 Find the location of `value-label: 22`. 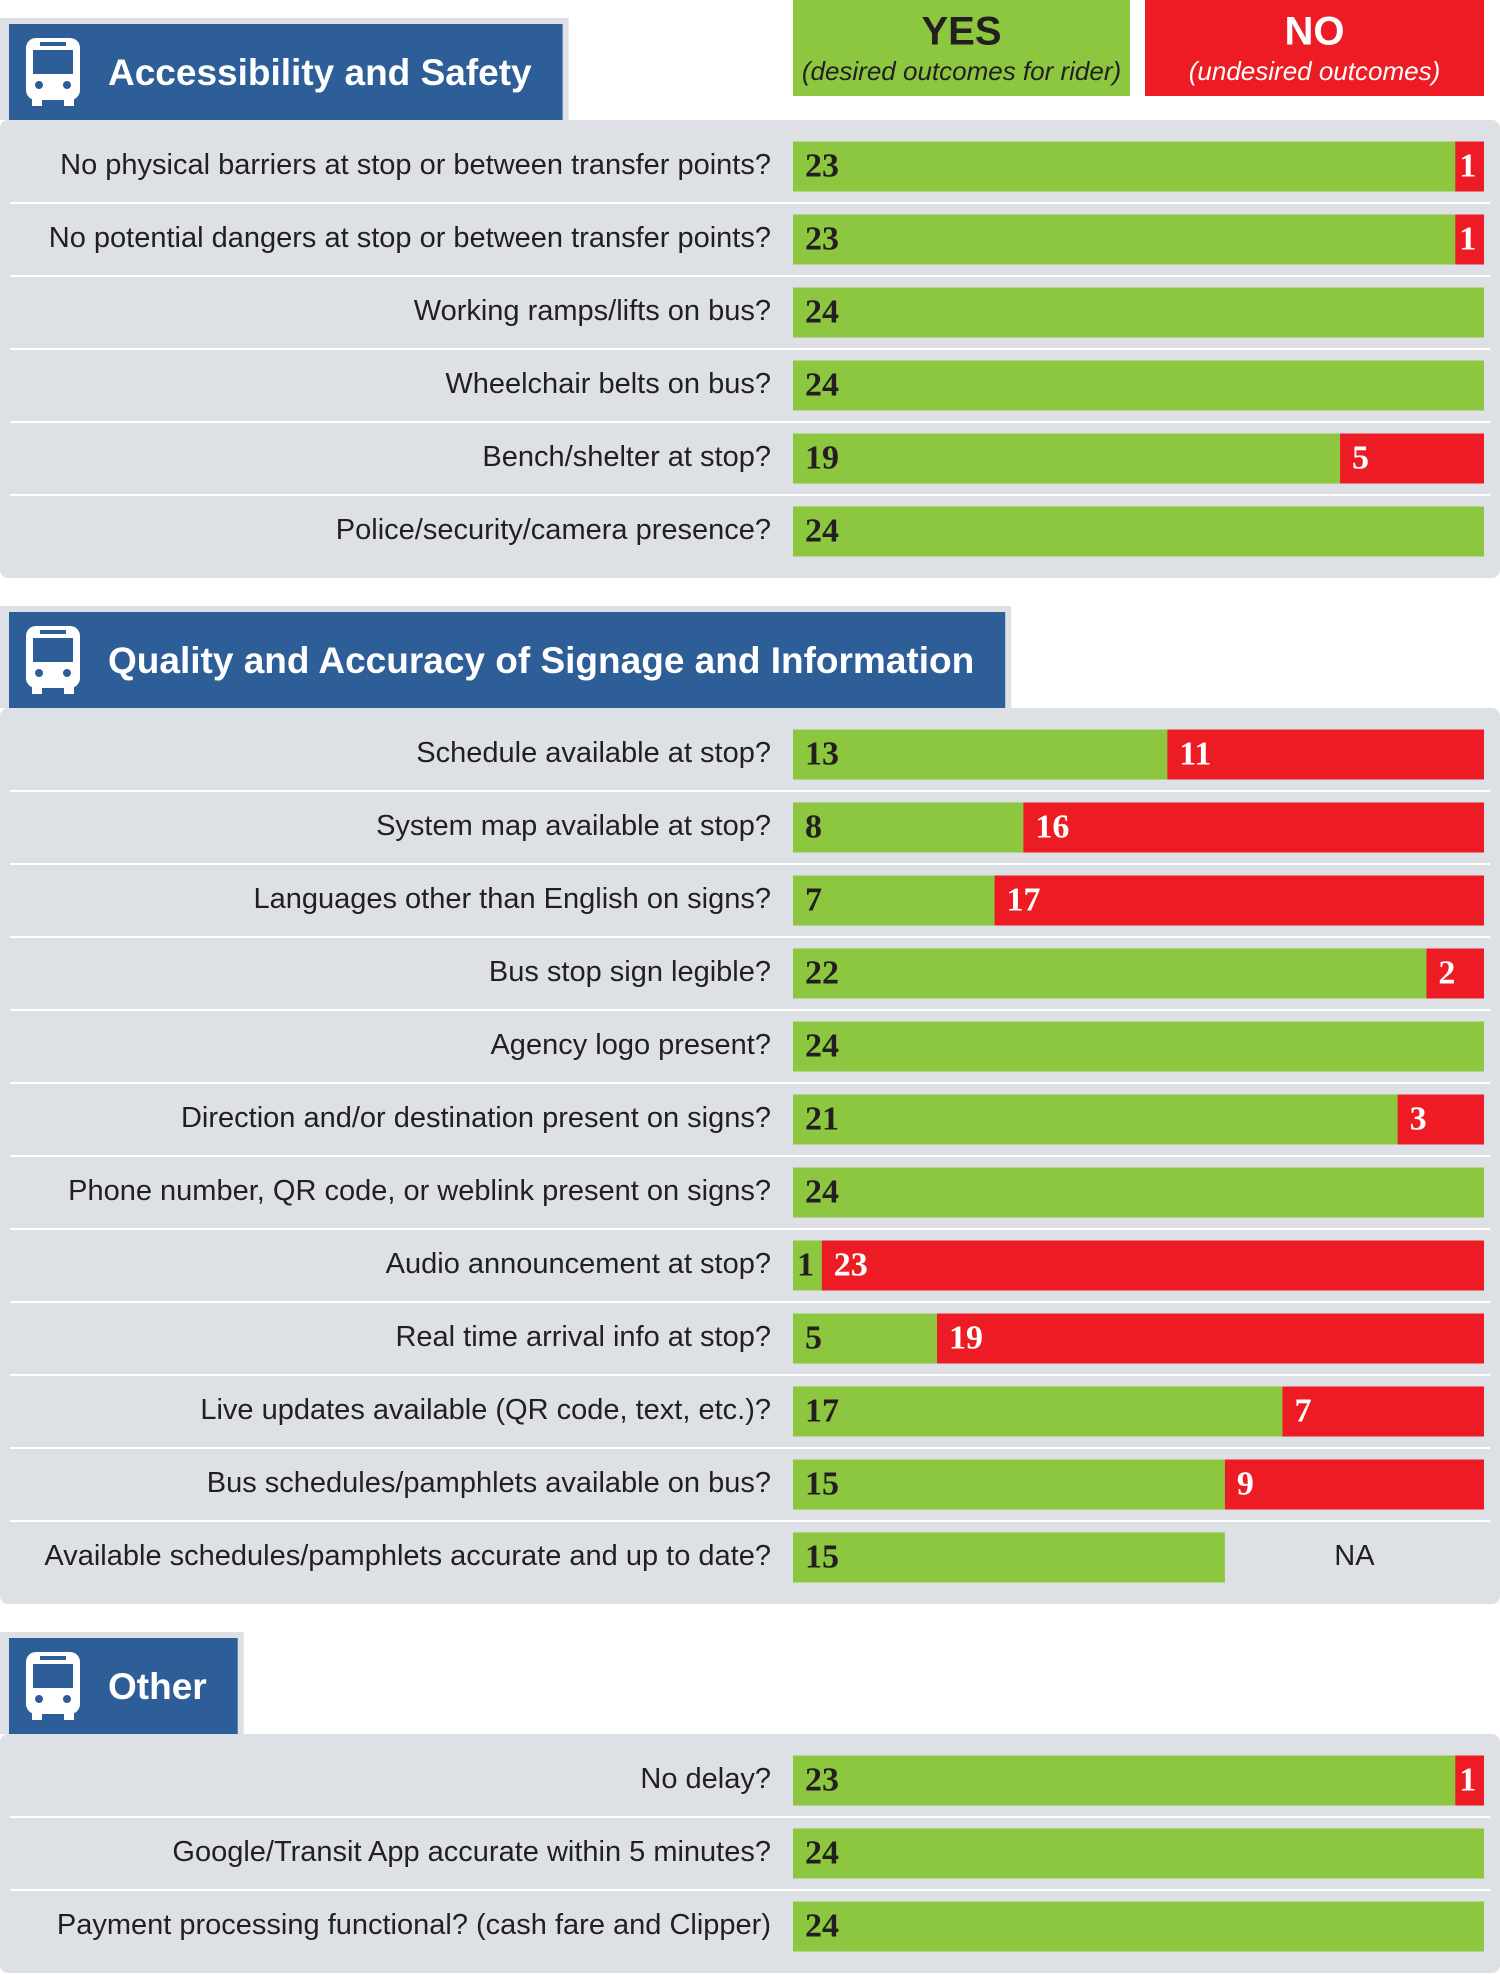

value-label: 22 is located at coordinates (822, 972).